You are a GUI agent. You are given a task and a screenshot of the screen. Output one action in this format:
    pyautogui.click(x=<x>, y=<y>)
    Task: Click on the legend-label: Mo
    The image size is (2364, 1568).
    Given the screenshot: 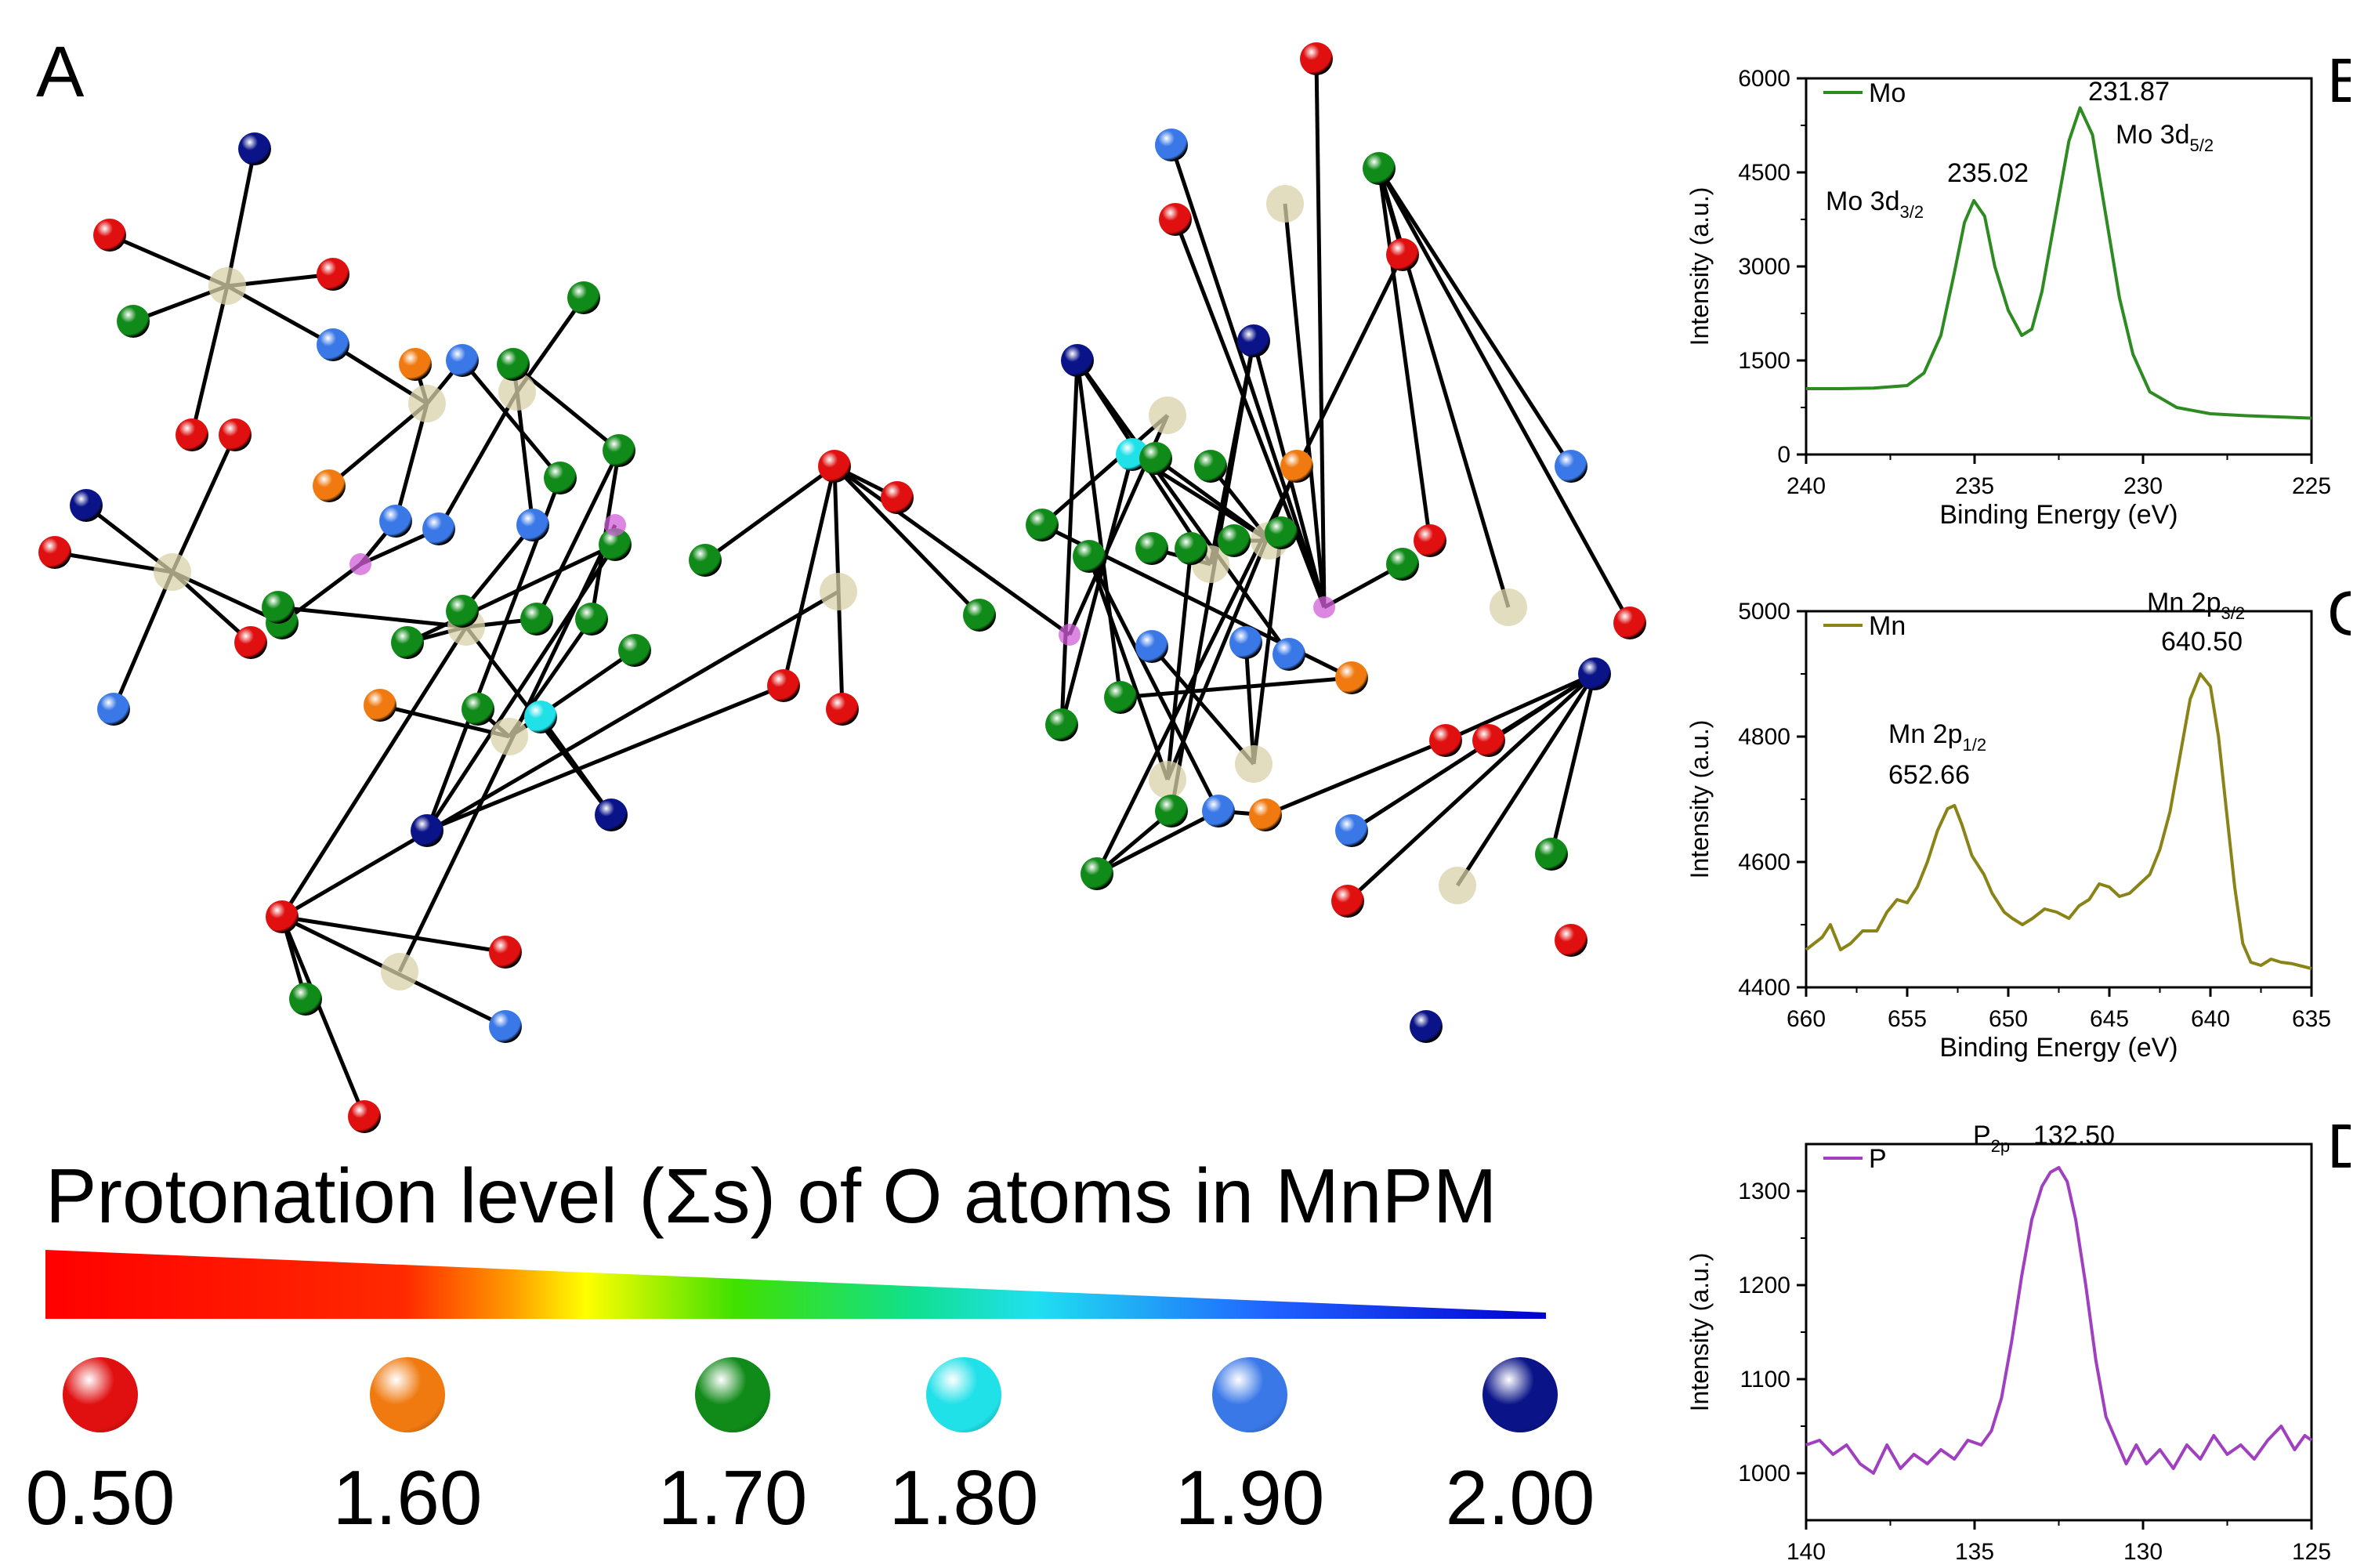 What is the action you would take?
    pyautogui.click(x=1888, y=93)
    